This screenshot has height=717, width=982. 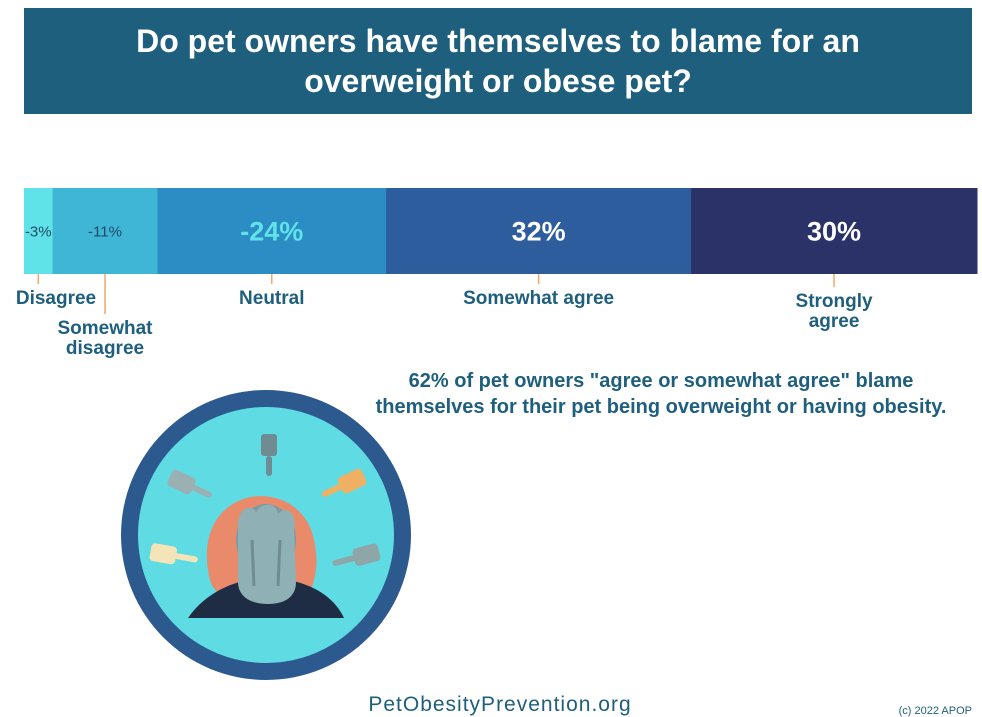 I want to click on category-label-2: Neutral, so click(x=271, y=298).